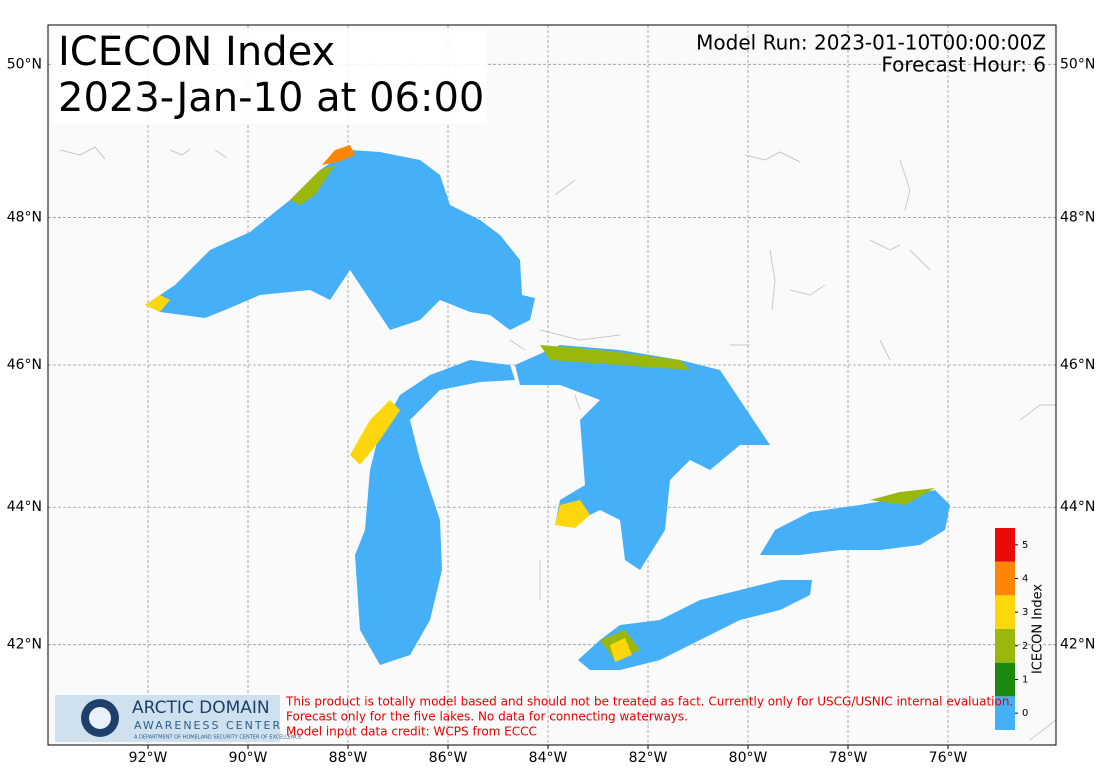 Image resolution: width=1103 pixels, height=770 pixels. I want to click on colorbar-label: ICECON Index, so click(1038, 629).